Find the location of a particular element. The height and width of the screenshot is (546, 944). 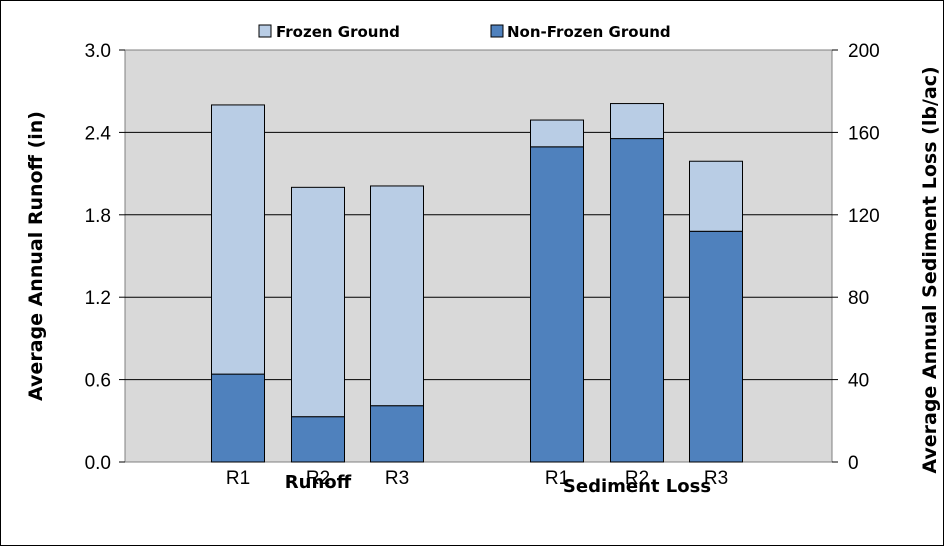

right-axis-title: Average Annual Sediment Loss (lb/ac) is located at coordinates (930, 269).